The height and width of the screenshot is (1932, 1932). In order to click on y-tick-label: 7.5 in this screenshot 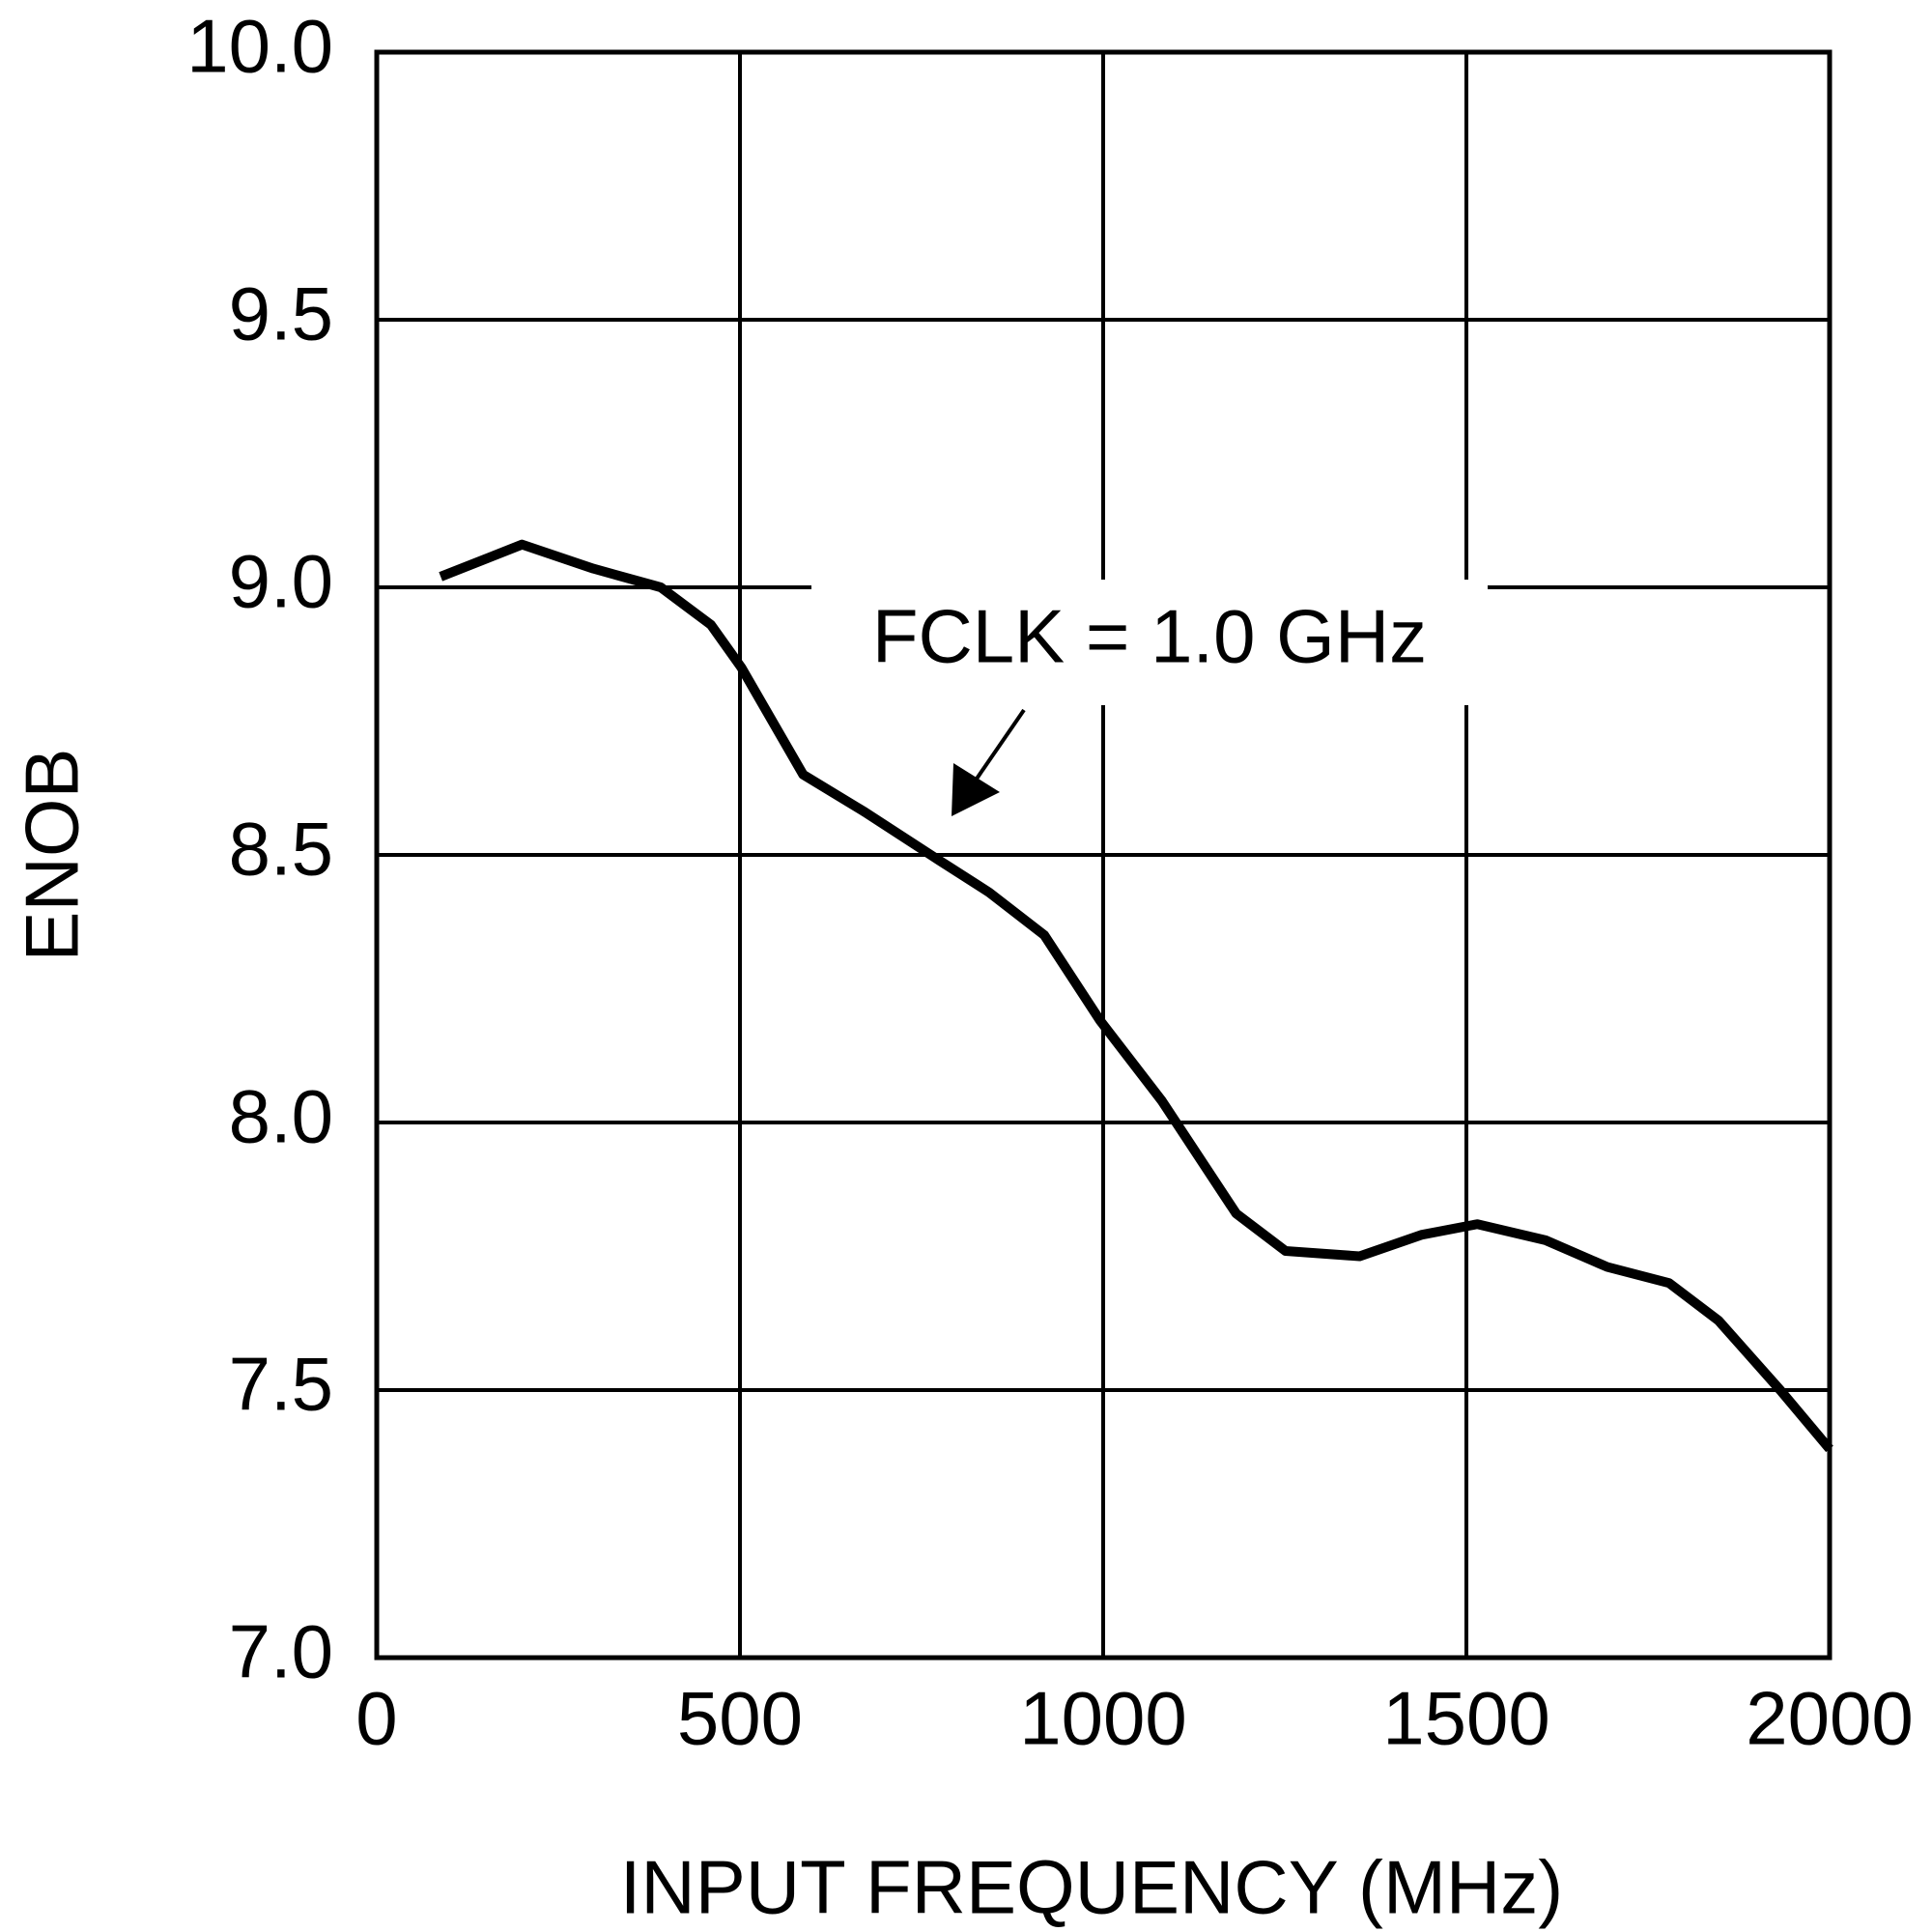, I will do `click(281, 1384)`.